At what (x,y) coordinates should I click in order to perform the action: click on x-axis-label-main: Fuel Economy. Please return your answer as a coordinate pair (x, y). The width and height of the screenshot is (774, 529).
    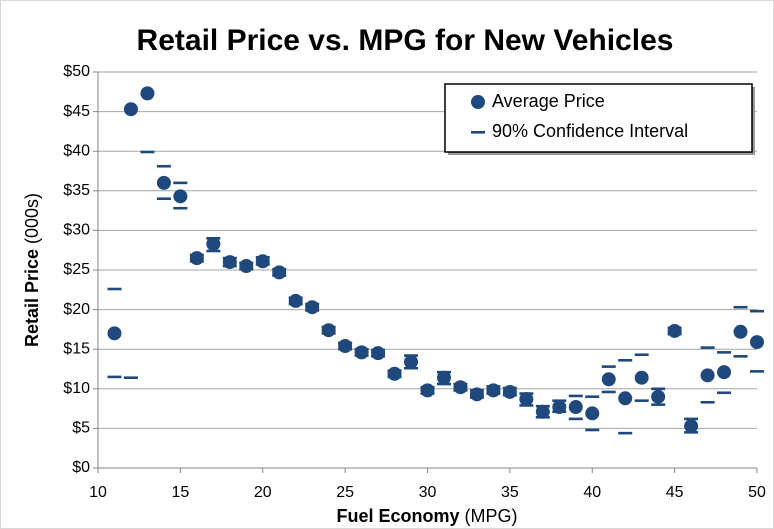
    Looking at the image, I should click on (397, 516).